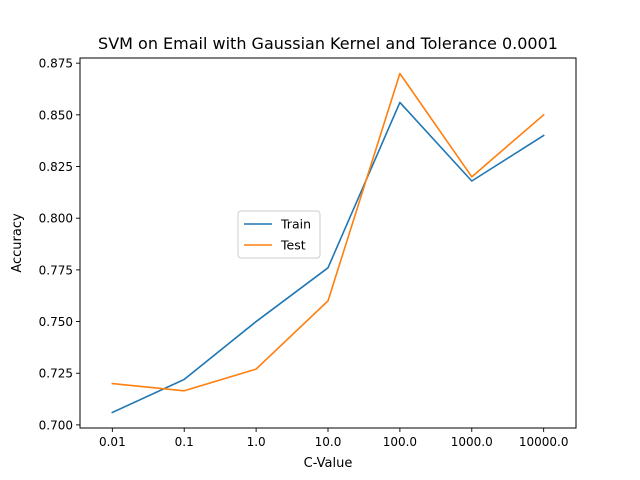  I want to click on x-axis-label: C-Value, so click(328, 463).